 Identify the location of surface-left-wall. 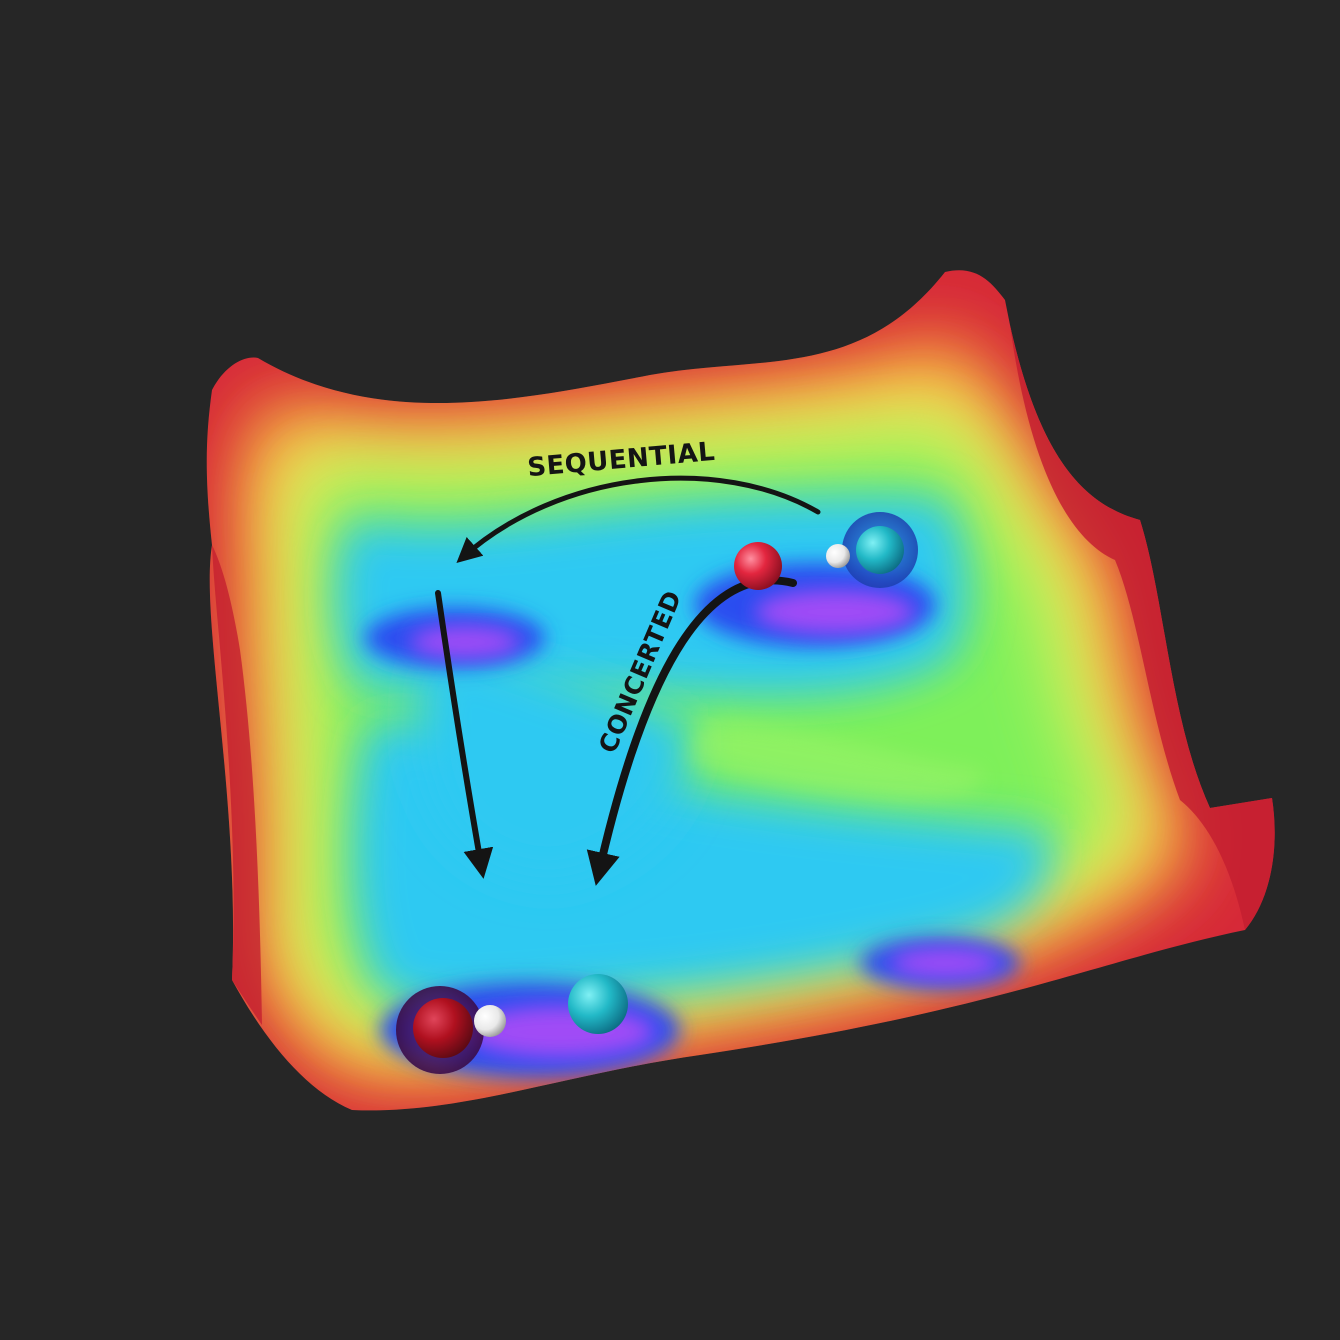
(237, 785).